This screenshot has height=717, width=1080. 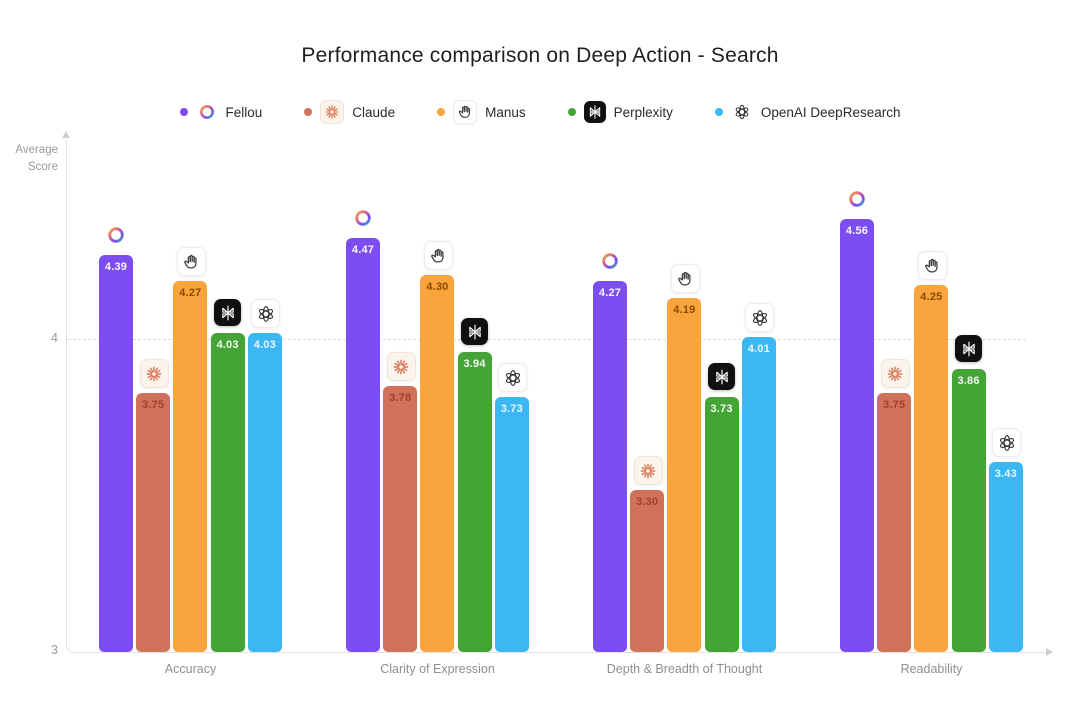 What do you see at coordinates (437, 463) in the screenshot?
I see `bar-manus-clarity-of-expression` at bounding box center [437, 463].